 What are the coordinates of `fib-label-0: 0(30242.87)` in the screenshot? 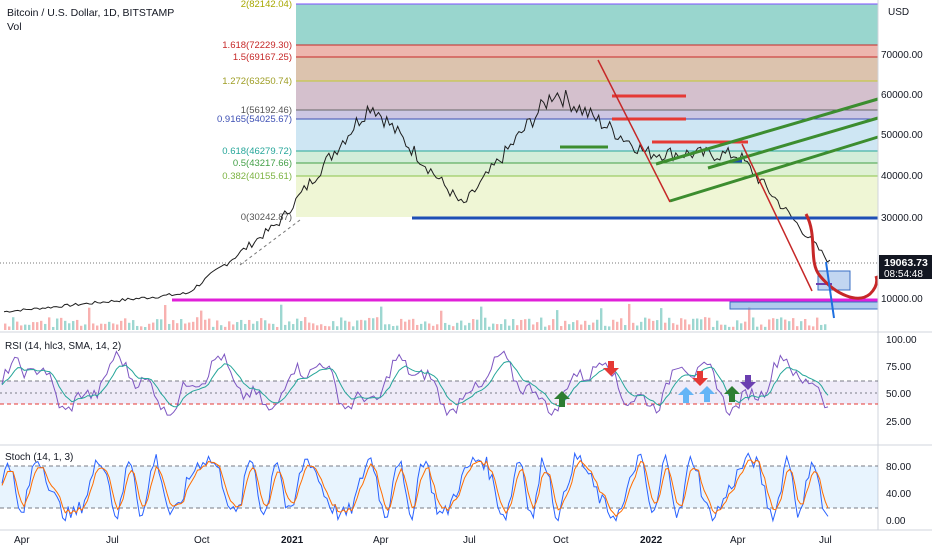 It's located at (266, 217).